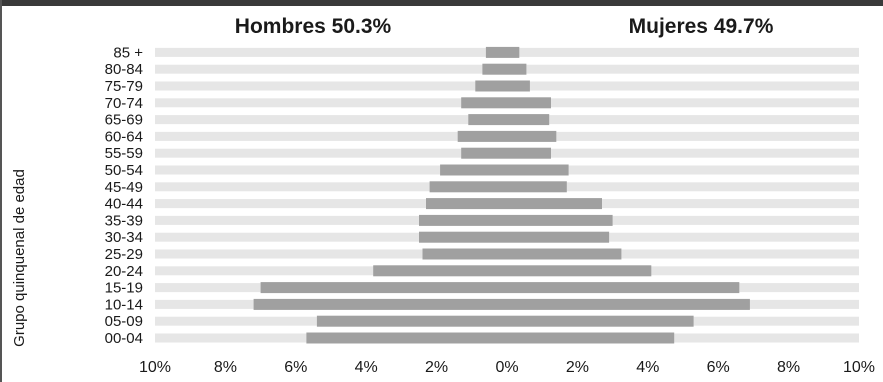 Image resolution: width=883 pixels, height=382 pixels. What do you see at coordinates (128, 52) in the screenshot?
I see `age-group-label: 85 +` at bounding box center [128, 52].